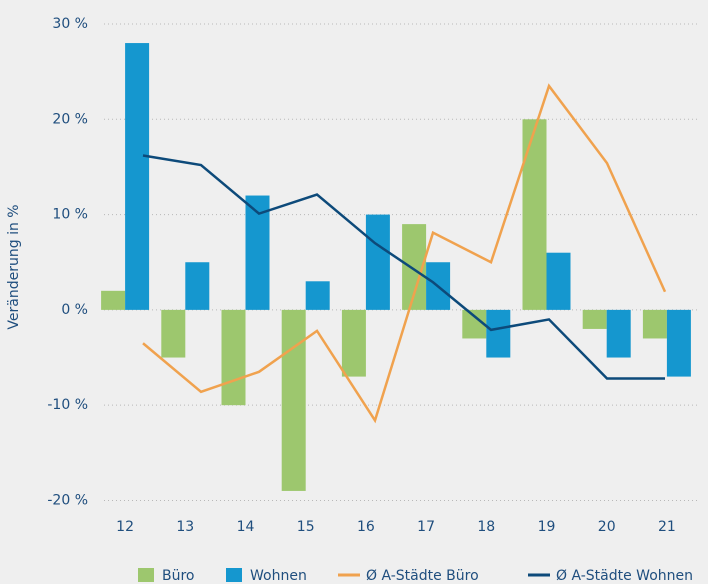 The width and height of the screenshot is (708, 584). Describe the element at coordinates (70, 119) in the screenshot. I see `y-tick-label: 20 %` at that location.